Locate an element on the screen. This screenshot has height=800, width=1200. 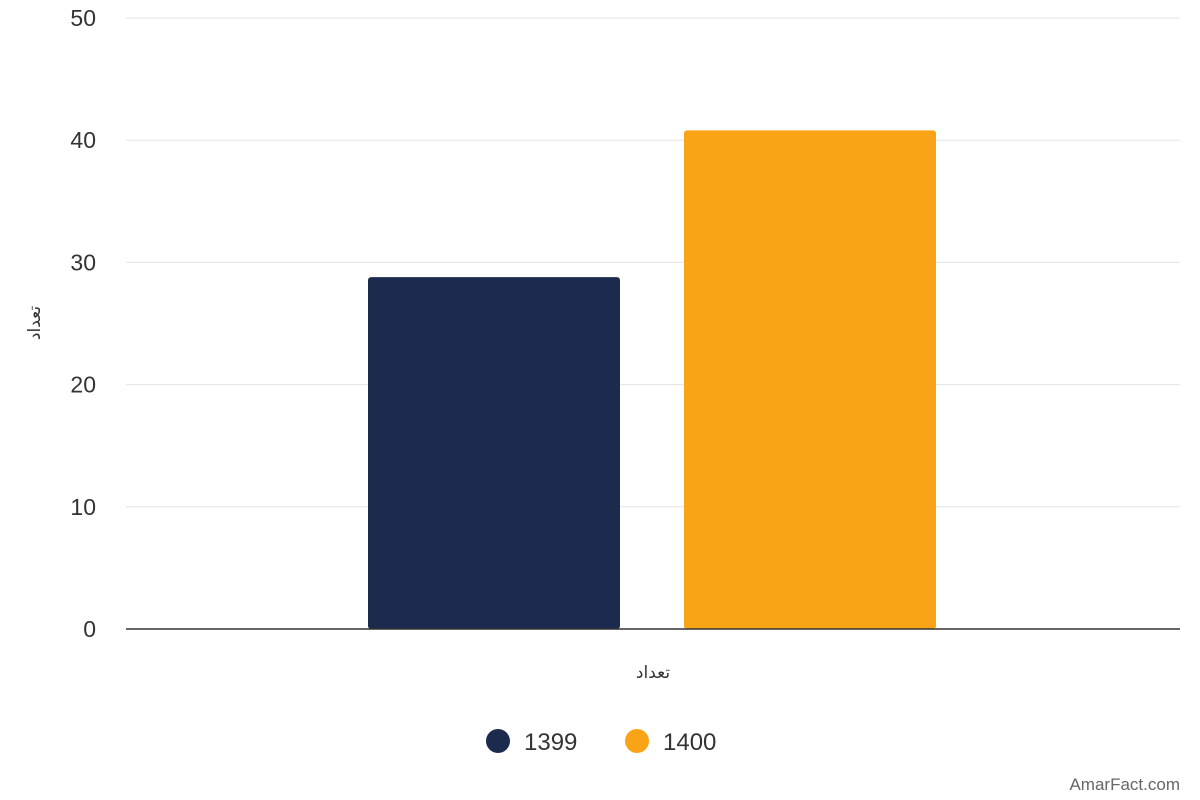
legend-label-1400: 1400 is located at coordinates (689, 742).